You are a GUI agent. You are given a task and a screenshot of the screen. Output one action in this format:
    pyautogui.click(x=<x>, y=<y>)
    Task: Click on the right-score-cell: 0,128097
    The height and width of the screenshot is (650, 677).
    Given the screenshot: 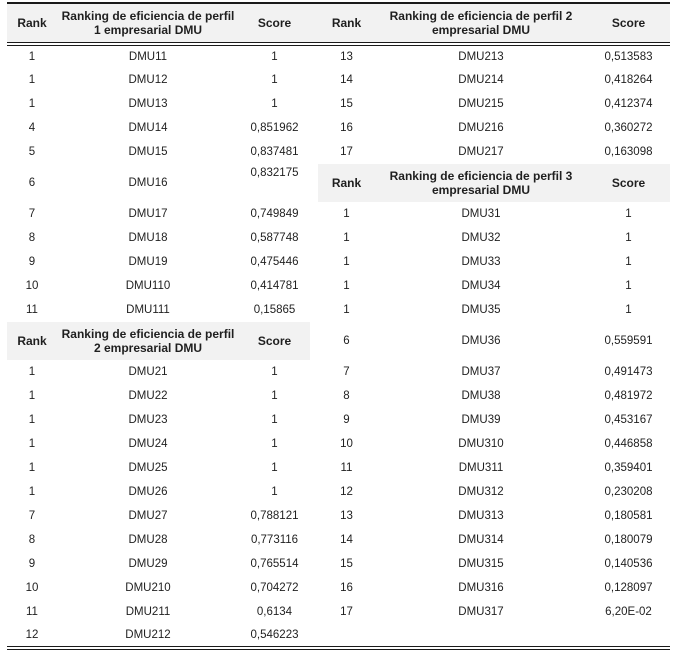 What is the action you would take?
    pyautogui.click(x=628, y=588)
    